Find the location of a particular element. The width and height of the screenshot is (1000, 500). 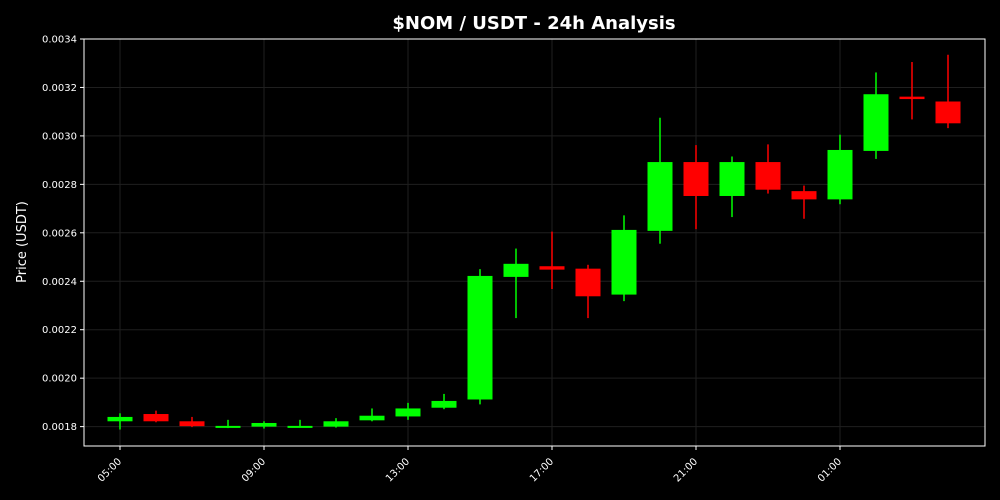

x-tick-label: 01:00 is located at coordinates (830, 470).